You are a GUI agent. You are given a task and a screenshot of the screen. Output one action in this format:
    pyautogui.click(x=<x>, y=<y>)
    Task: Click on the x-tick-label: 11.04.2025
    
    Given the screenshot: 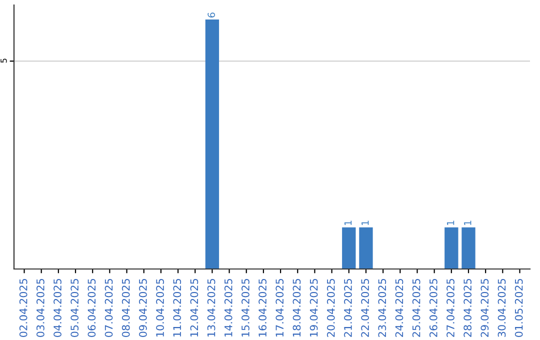 What is the action you would take?
    pyautogui.click(x=177, y=307)
    